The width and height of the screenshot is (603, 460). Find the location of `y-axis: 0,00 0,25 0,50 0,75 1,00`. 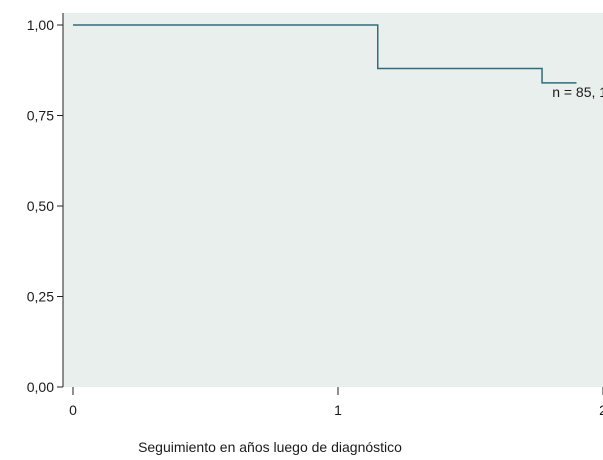

y-axis: 0,00 0,25 0,50 0,75 1,00 is located at coordinates (45, 206).